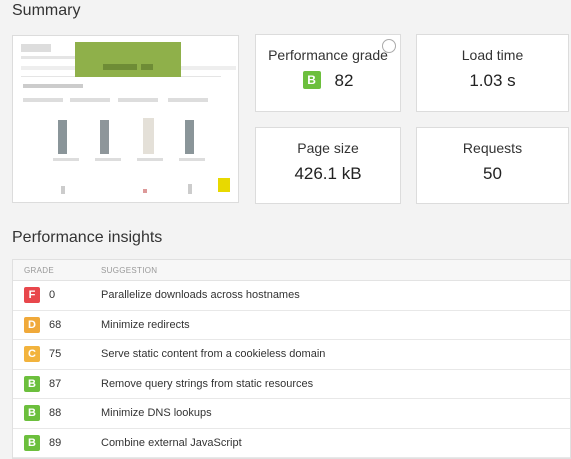 This screenshot has width=571, height=459. What do you see at coordinates (145, 324) in the screenshot?
I see `suggestion: Minimize redirects` at bounding box center [145, 324].